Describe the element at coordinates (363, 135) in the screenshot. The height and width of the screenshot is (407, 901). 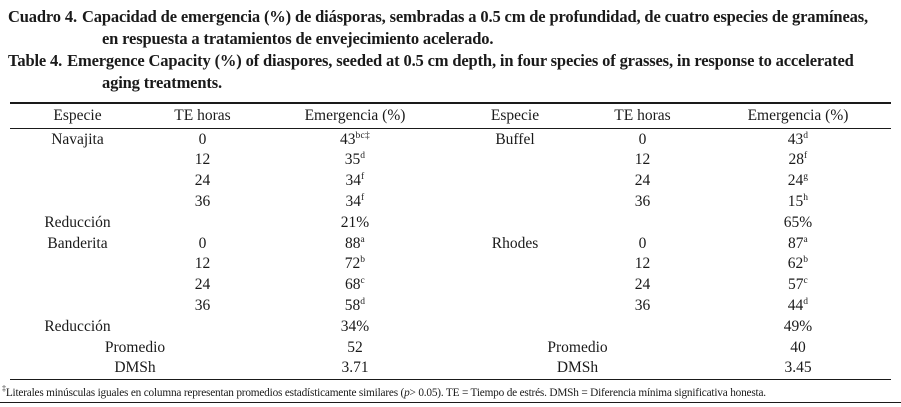
I see `significance-superscript: bc‡` at that location.